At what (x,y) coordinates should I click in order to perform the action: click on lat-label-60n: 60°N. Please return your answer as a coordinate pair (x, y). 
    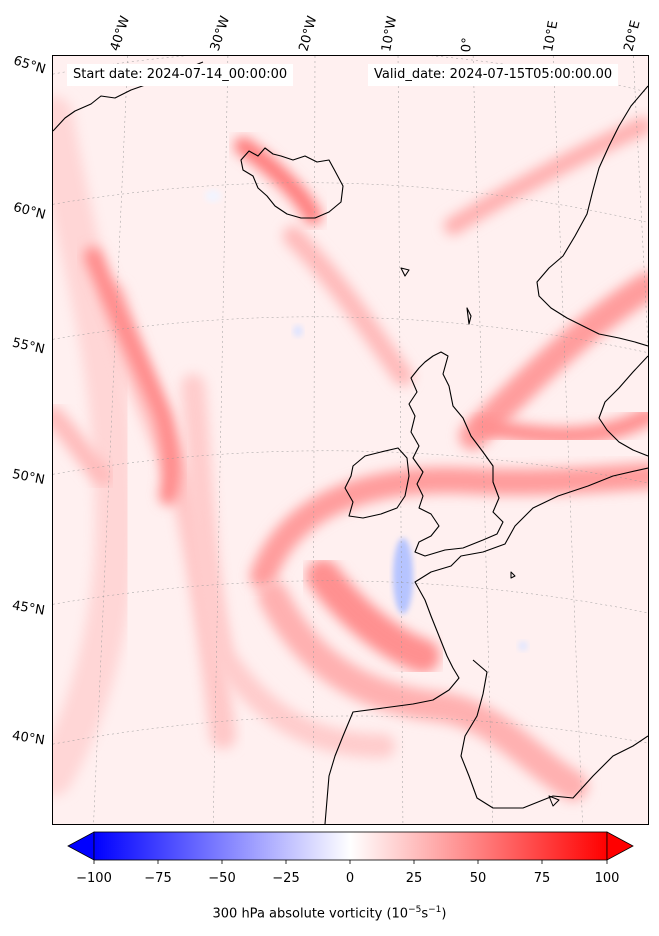
    Looking at the image, I should click on (29, 211).